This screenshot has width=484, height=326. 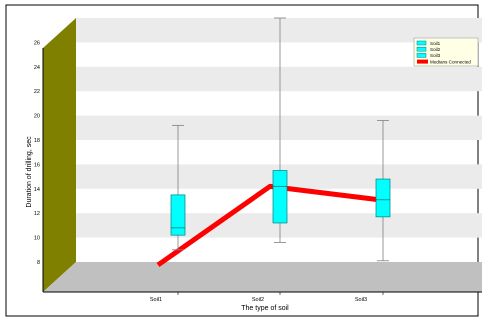 I want to click on y-tick-label: 12, so click(x=37, y=214).